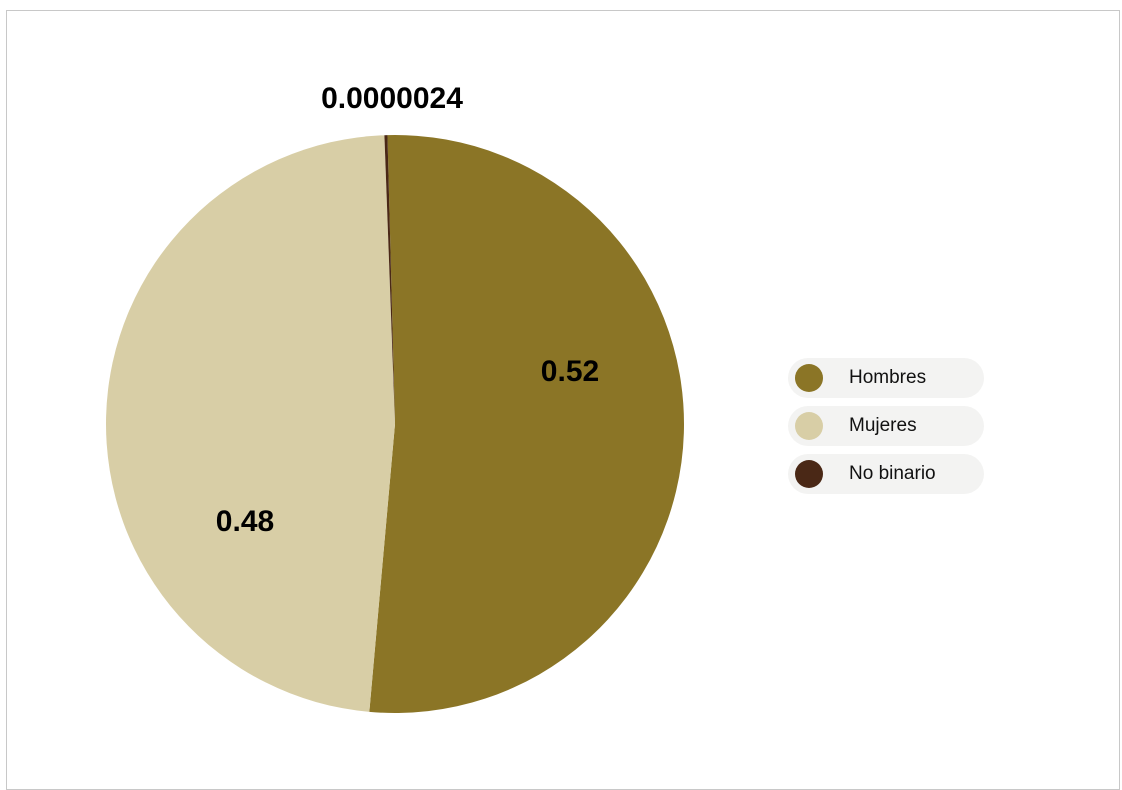  What do you see at coordinates (392, 98) in the screenshot?
I see `data-label-no-binario: 0.0000024` at bounding box center [392, 98].